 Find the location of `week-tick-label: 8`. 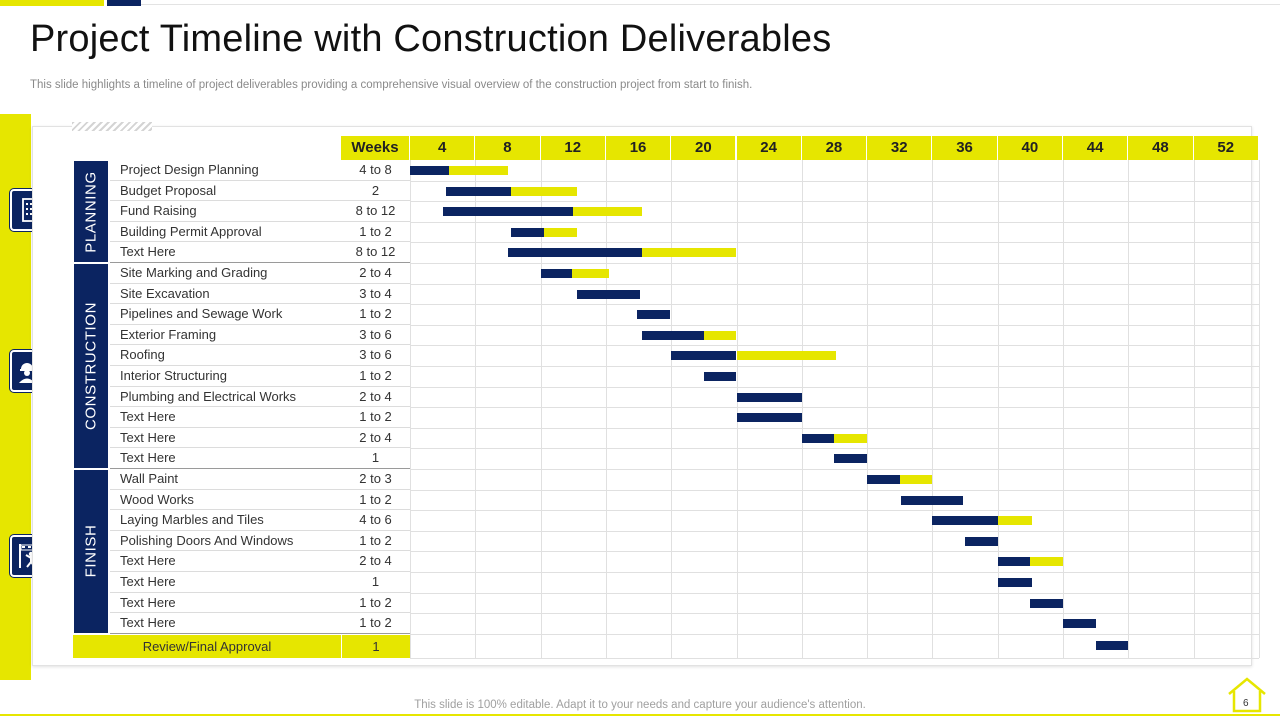

week-tick-label: 8 is located at coordinates (508, 148).